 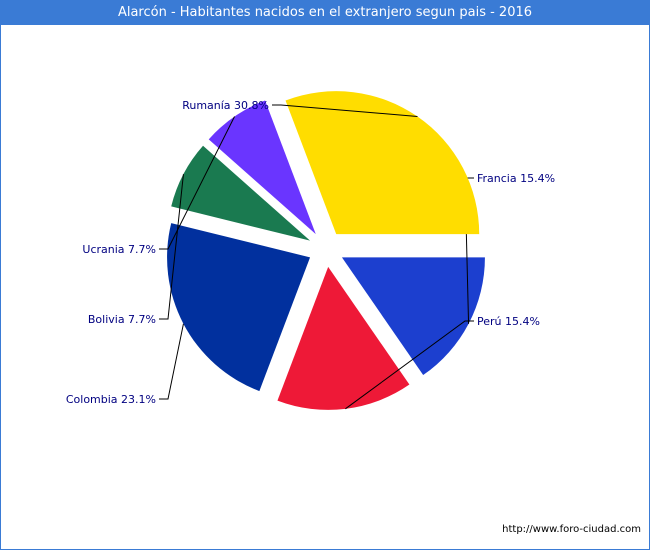 I want to click on slice-label-bolivia: Bolivia 7.7%, so click(x=122, y=319).